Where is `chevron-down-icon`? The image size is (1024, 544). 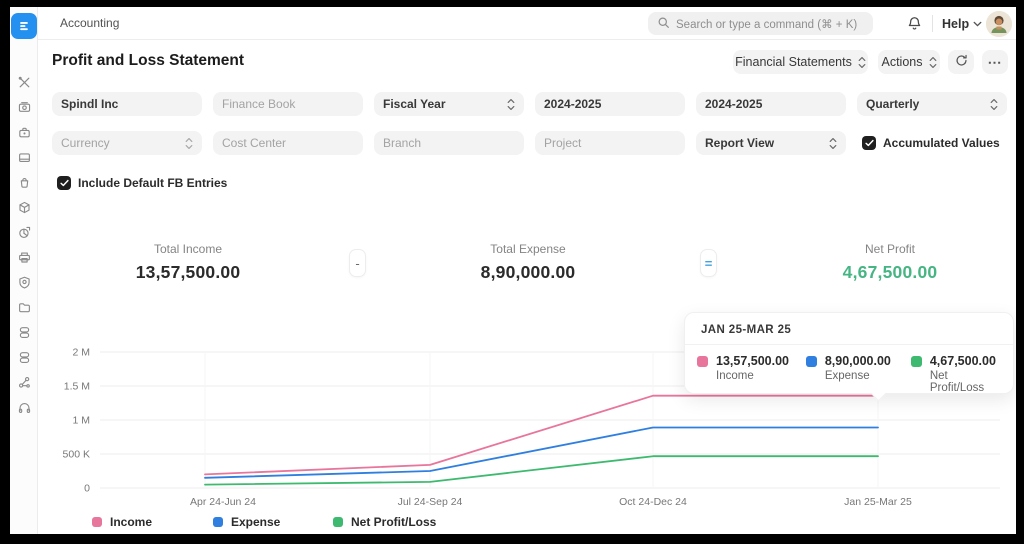 chevron-down-icon is located at coordinates (977, 24).